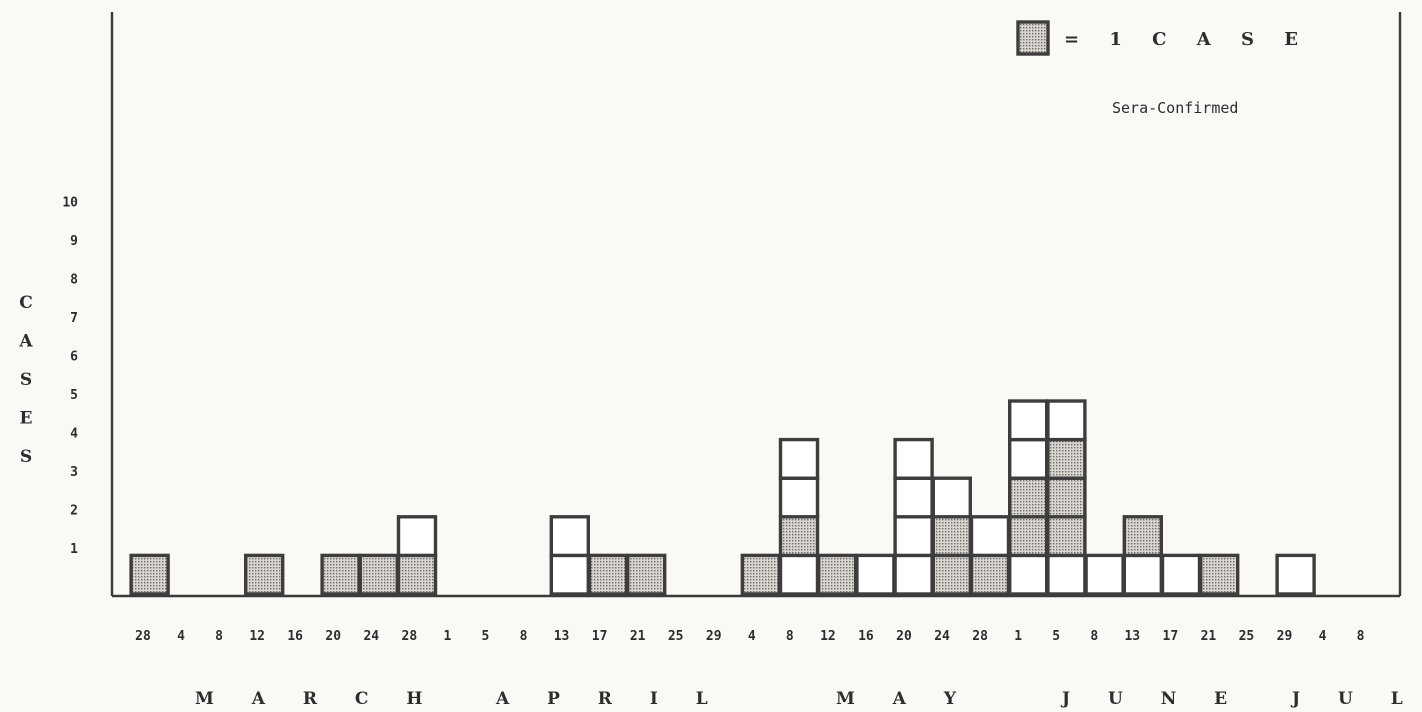 This screenshot has width=1422, height=712. What do you see at coordinates (74, 318) in the screenshot?
I see `y-tick-label: 7` at bounding box center [74, 318].